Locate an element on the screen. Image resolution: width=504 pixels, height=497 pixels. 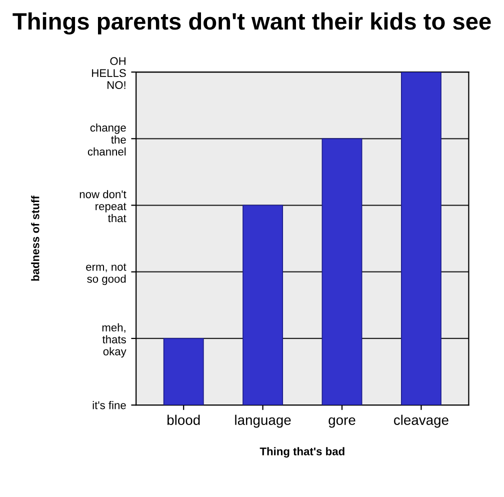
text: OH HELLS NO! is located at coordinates (109, 73).